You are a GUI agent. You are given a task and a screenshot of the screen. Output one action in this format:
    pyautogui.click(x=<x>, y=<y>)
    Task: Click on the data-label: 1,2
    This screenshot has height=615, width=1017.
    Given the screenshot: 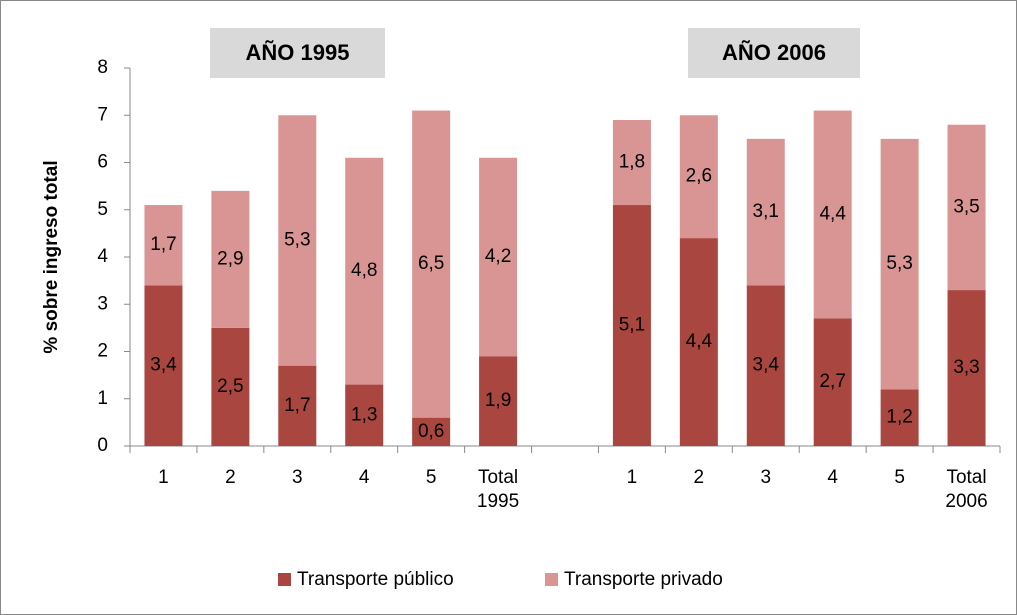 What is the action you would take?
    pyautogui.click(x=899, y=417)
    